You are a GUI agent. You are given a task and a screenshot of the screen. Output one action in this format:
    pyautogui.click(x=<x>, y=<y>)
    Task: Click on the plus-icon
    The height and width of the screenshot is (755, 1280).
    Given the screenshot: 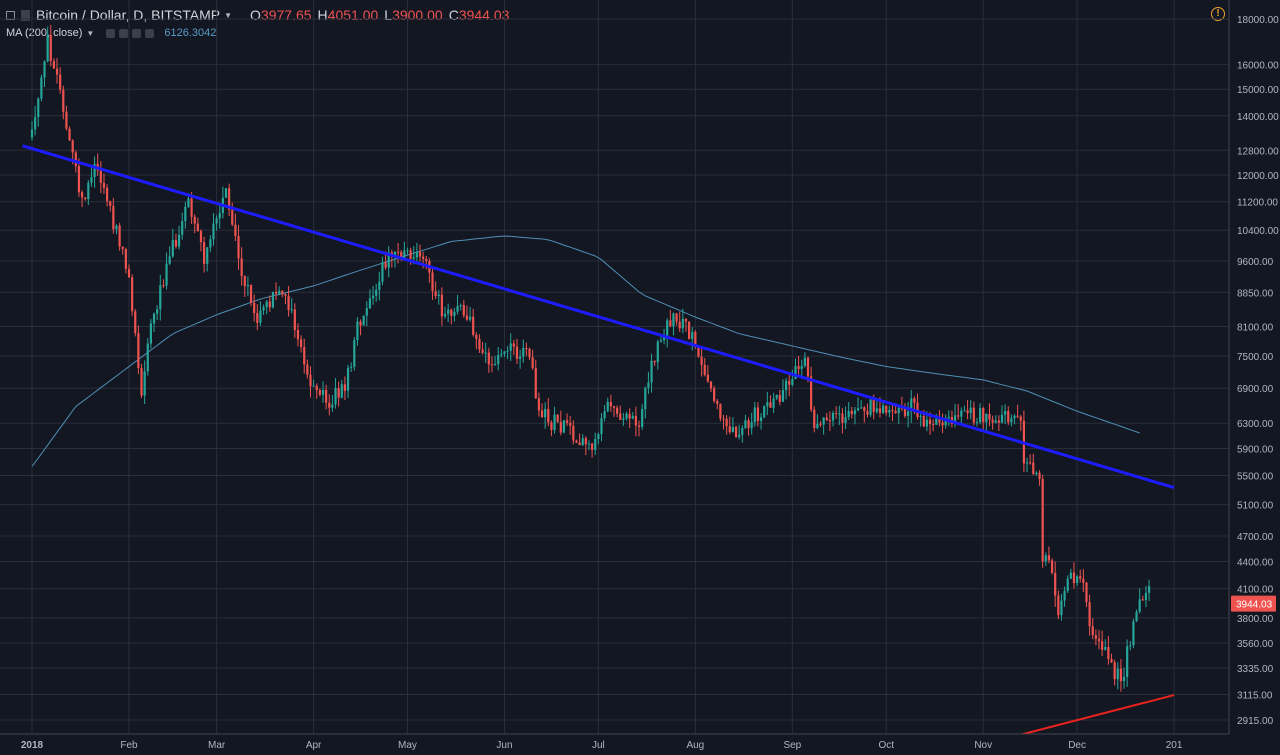 What is the action you would take?
    pyautogui.click(x=137, y=33)
    